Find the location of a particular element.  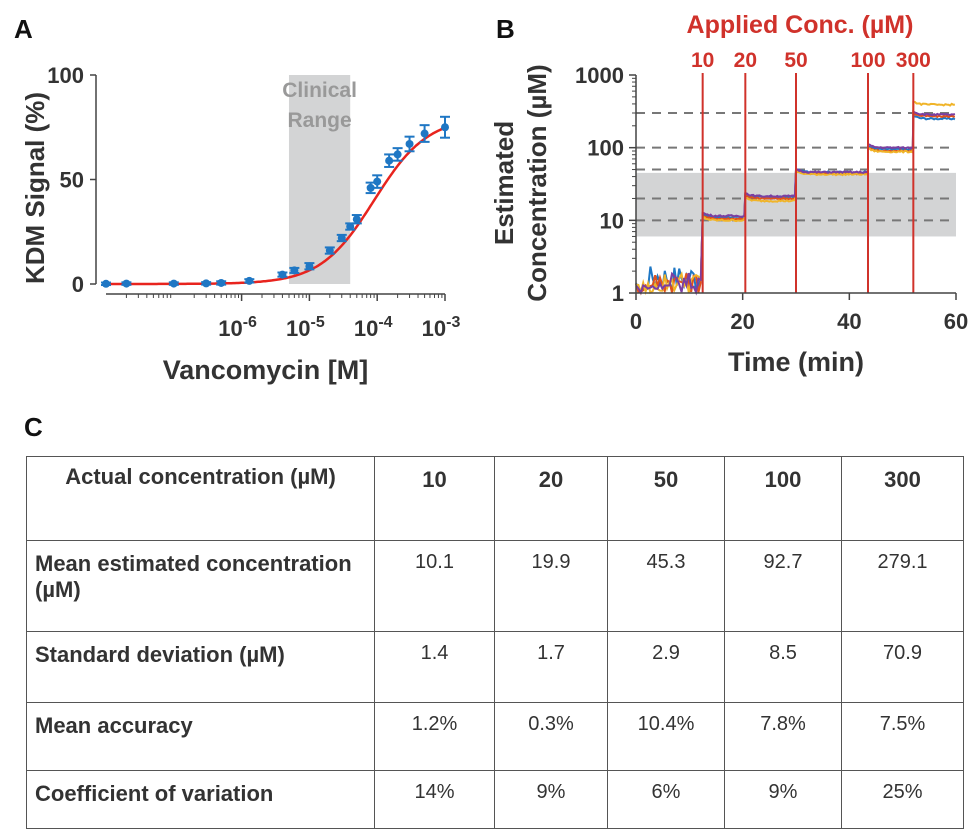

table-cell: 1.4 is located at coordinates (434, 667).